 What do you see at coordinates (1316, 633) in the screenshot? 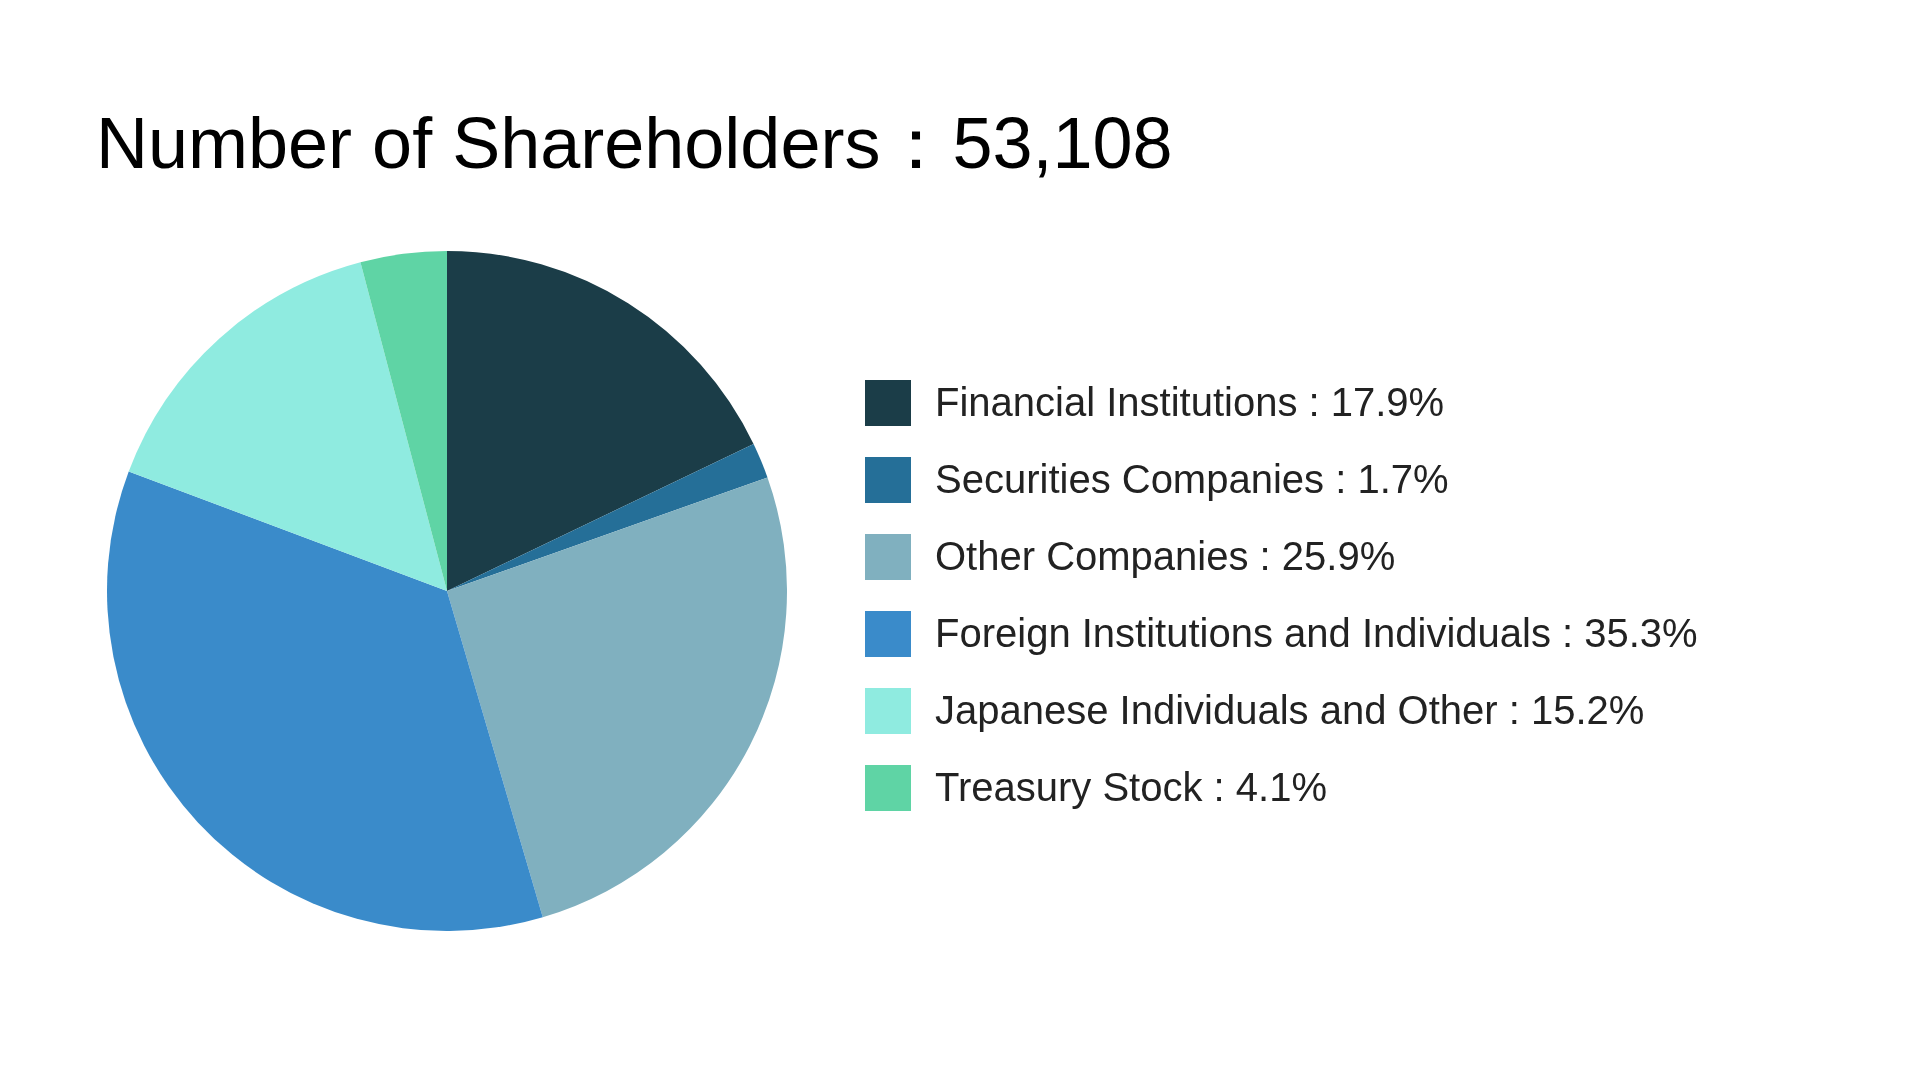
I see `legend-label: Foreign Institutions and Individuals : 35.3%` at bounding box center [1316, 633].